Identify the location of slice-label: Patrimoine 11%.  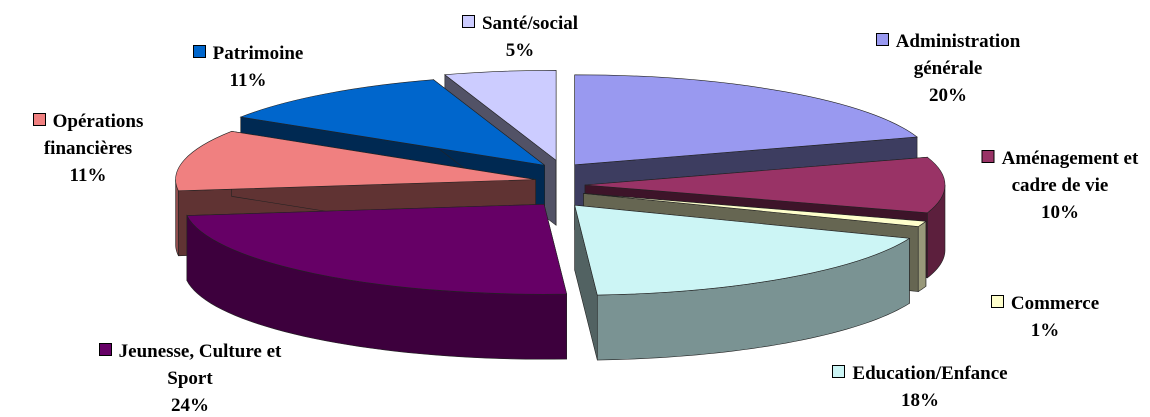
(248, 67).